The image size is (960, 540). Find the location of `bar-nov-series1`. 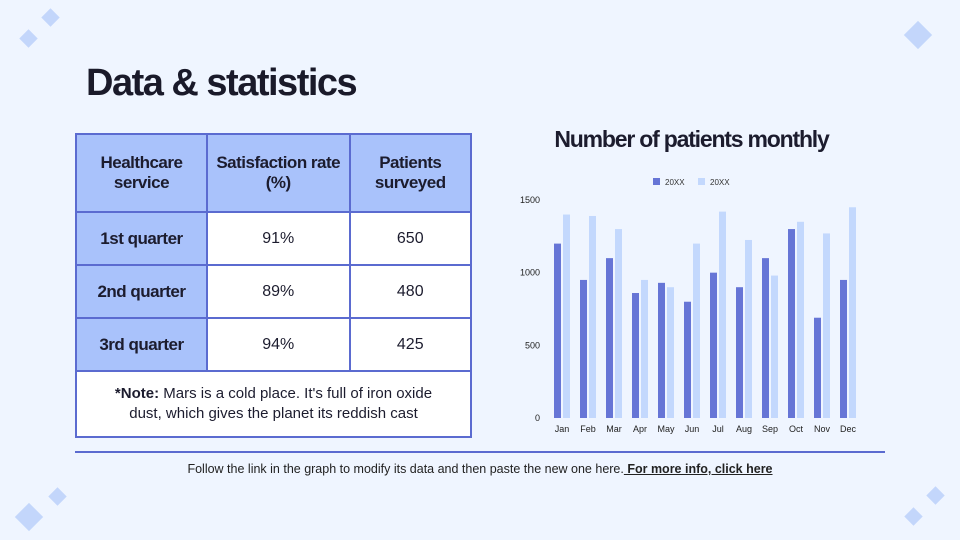

bar-nov-series1 is located at coordinates (817, 367).